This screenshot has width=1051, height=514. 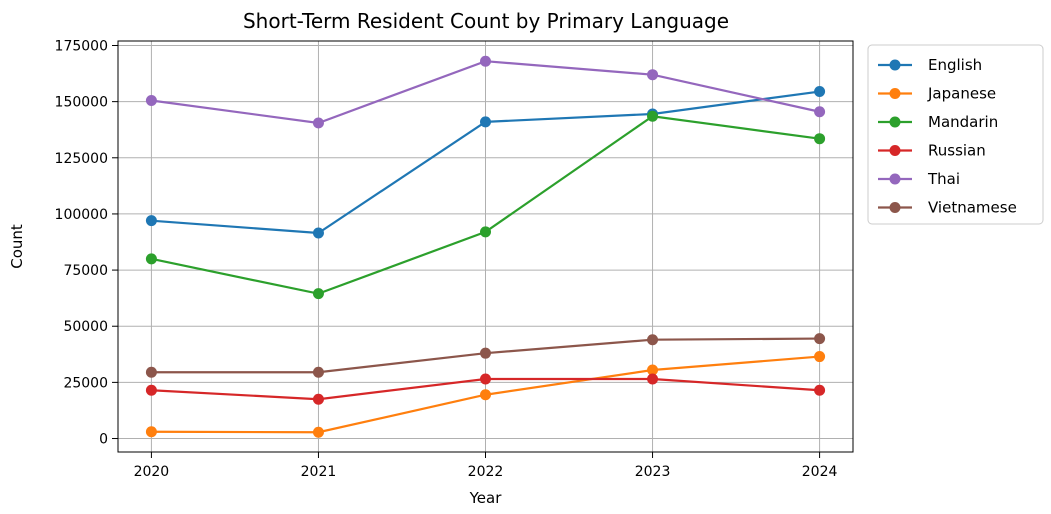 I want to click on legend-item-mandarin: Mandarin, so click(x=938, y=122).